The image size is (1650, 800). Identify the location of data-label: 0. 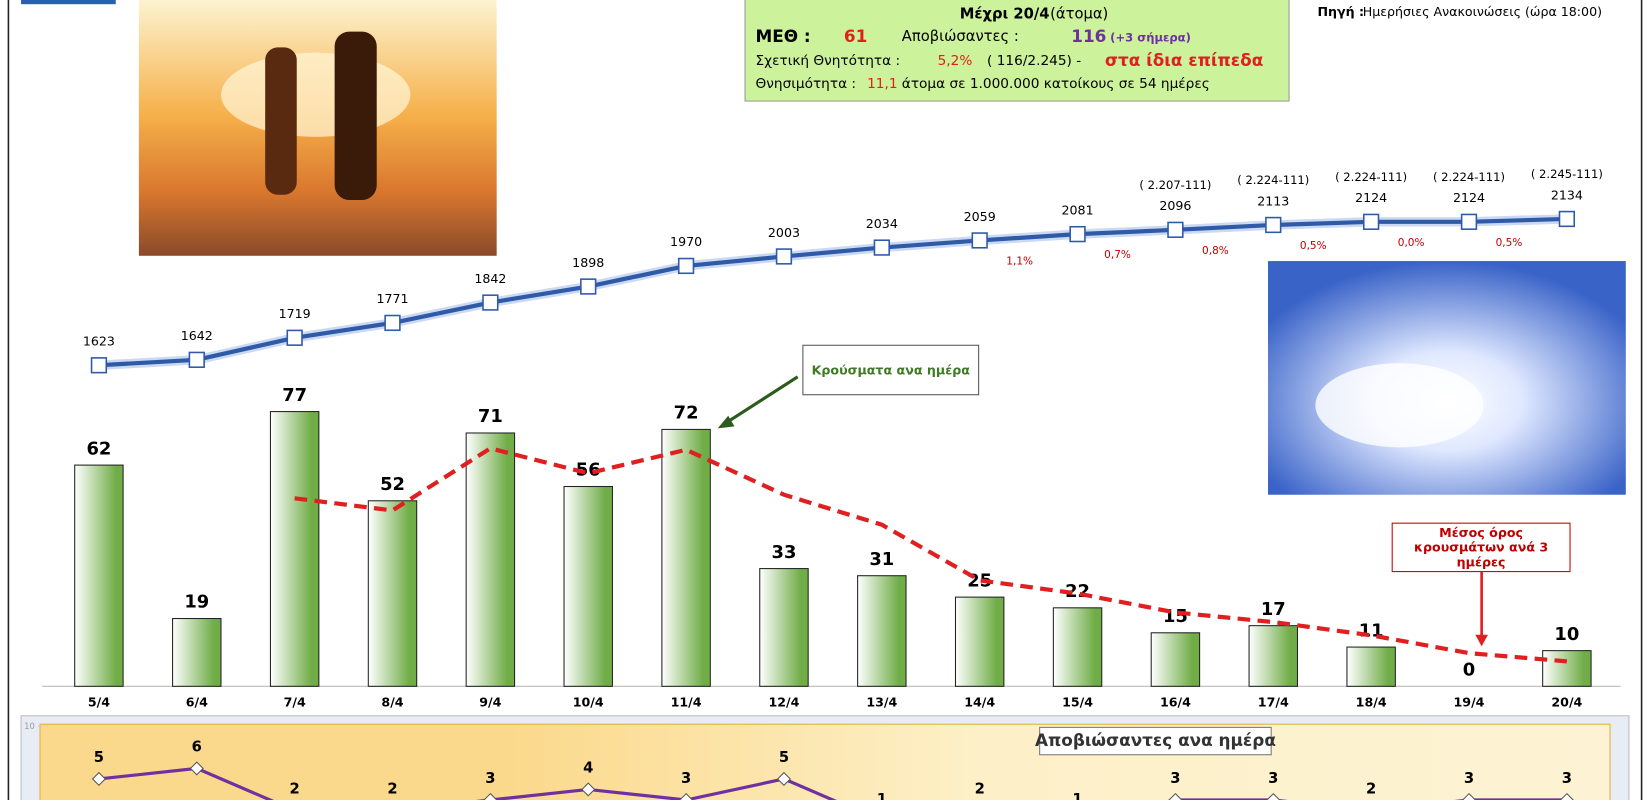
(1469, 670).